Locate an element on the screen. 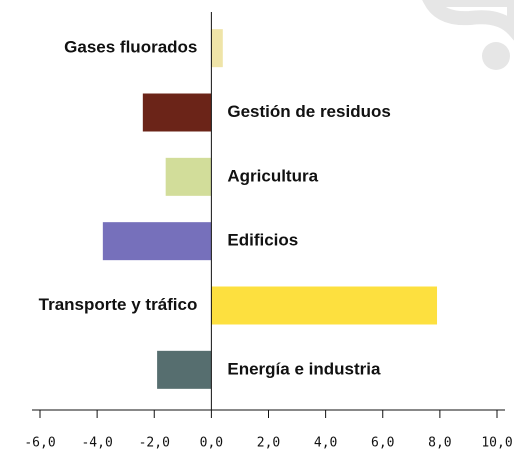 The width and height of the screenshot is (514, 462). x-tick-label: -6,0 is located at coordinates (39, 443).